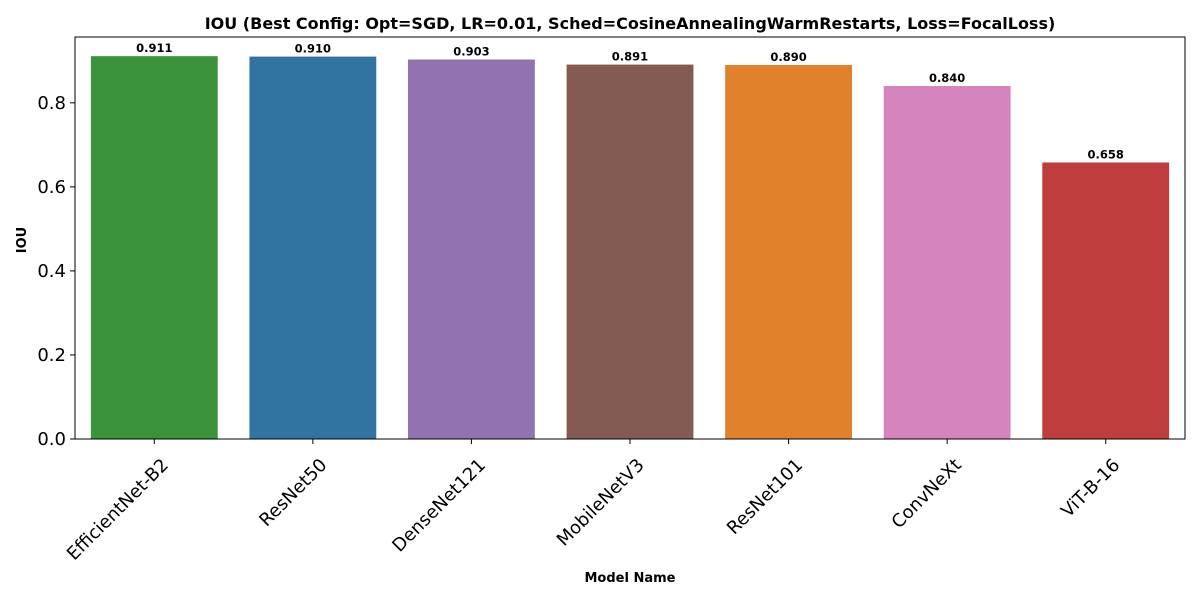 The width and height of the screenshot is (1200, 600). I want to click on x-tick-label: ResNet101, so click(765, 497).